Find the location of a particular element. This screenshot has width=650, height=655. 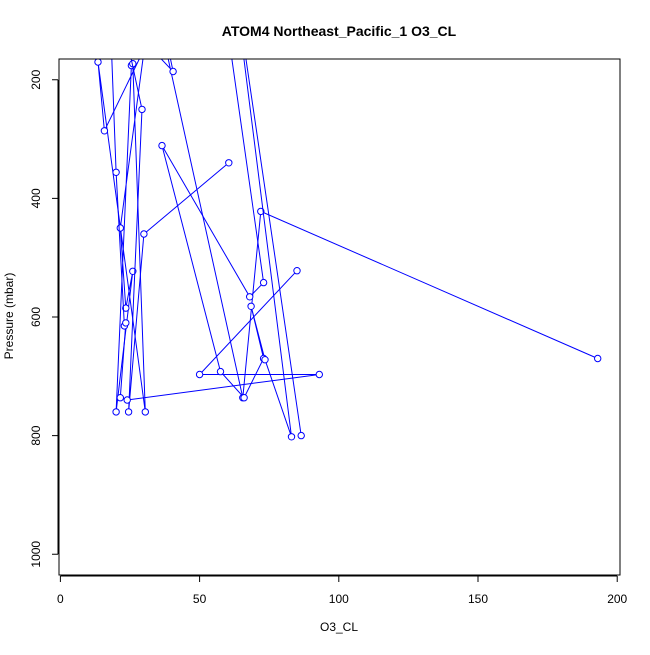

y-tick-label: 600 is located at coordinates (36, 317).